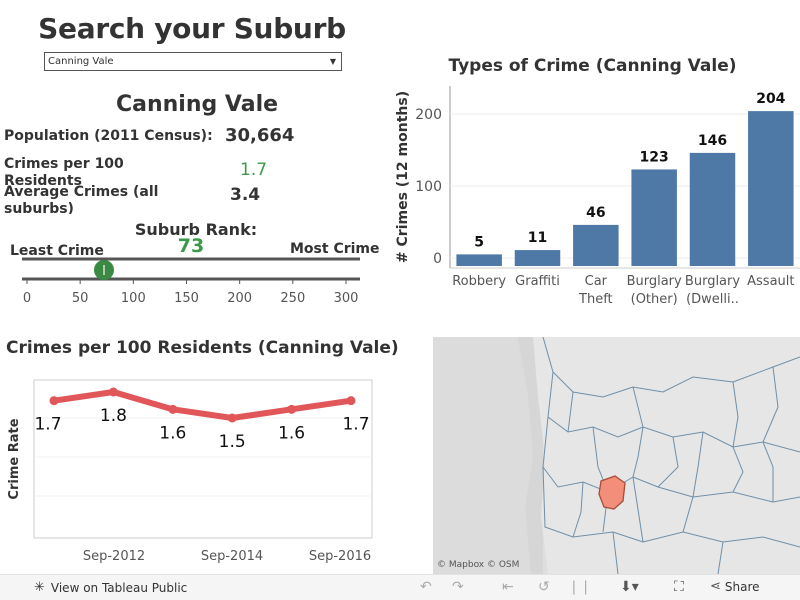 The height and width of the screenshot is (600, 800). Describe the element at coordinates (245, 195) in the screenshot. I see `average-crimes-value: 3.4` at that location.